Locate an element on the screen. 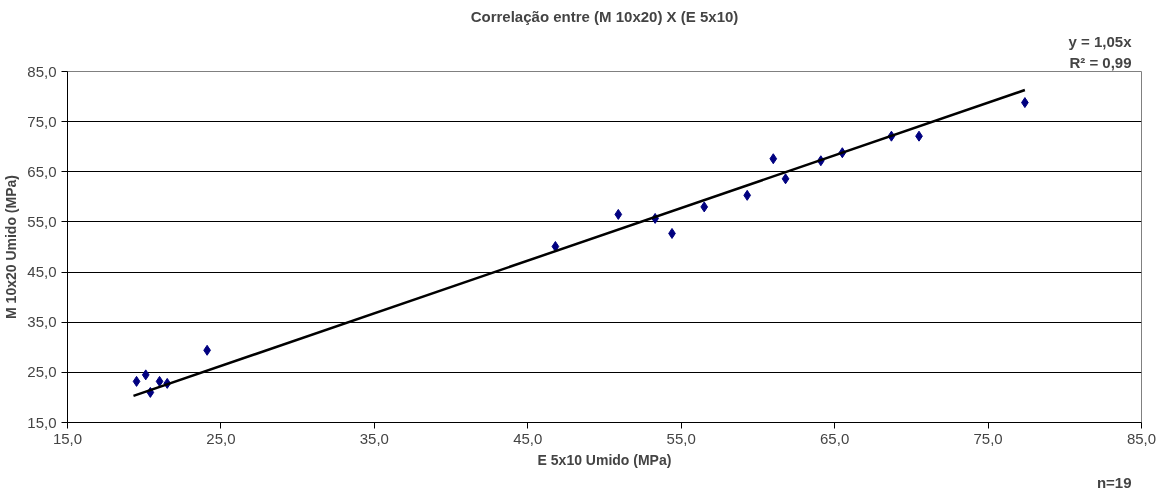 The height and width of the screenshot is (491, 1176). x-tick-label: 85,0 is located at coordinates (1141, 438).